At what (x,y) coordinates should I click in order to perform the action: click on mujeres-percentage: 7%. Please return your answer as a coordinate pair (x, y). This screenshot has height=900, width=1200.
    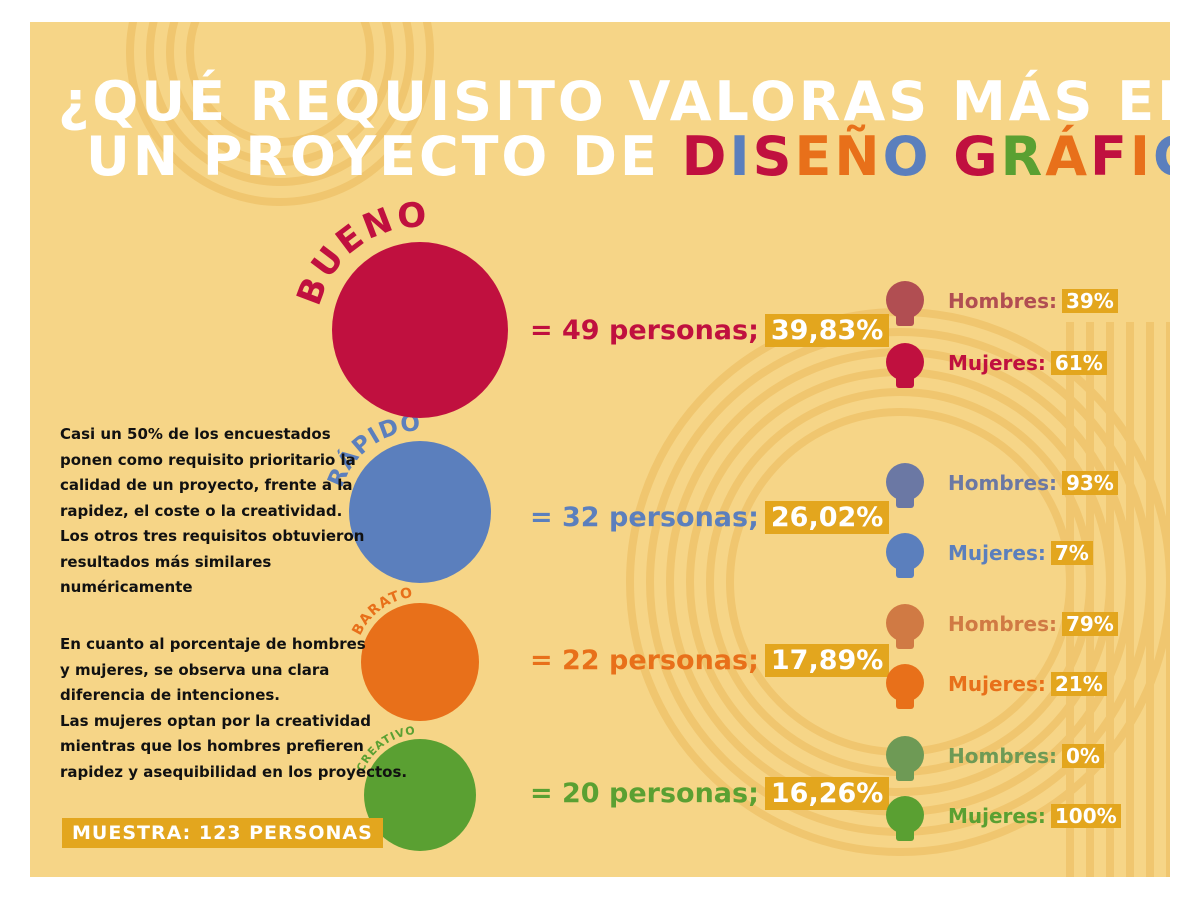
    Looking at the image, I should click on (1071, 553).